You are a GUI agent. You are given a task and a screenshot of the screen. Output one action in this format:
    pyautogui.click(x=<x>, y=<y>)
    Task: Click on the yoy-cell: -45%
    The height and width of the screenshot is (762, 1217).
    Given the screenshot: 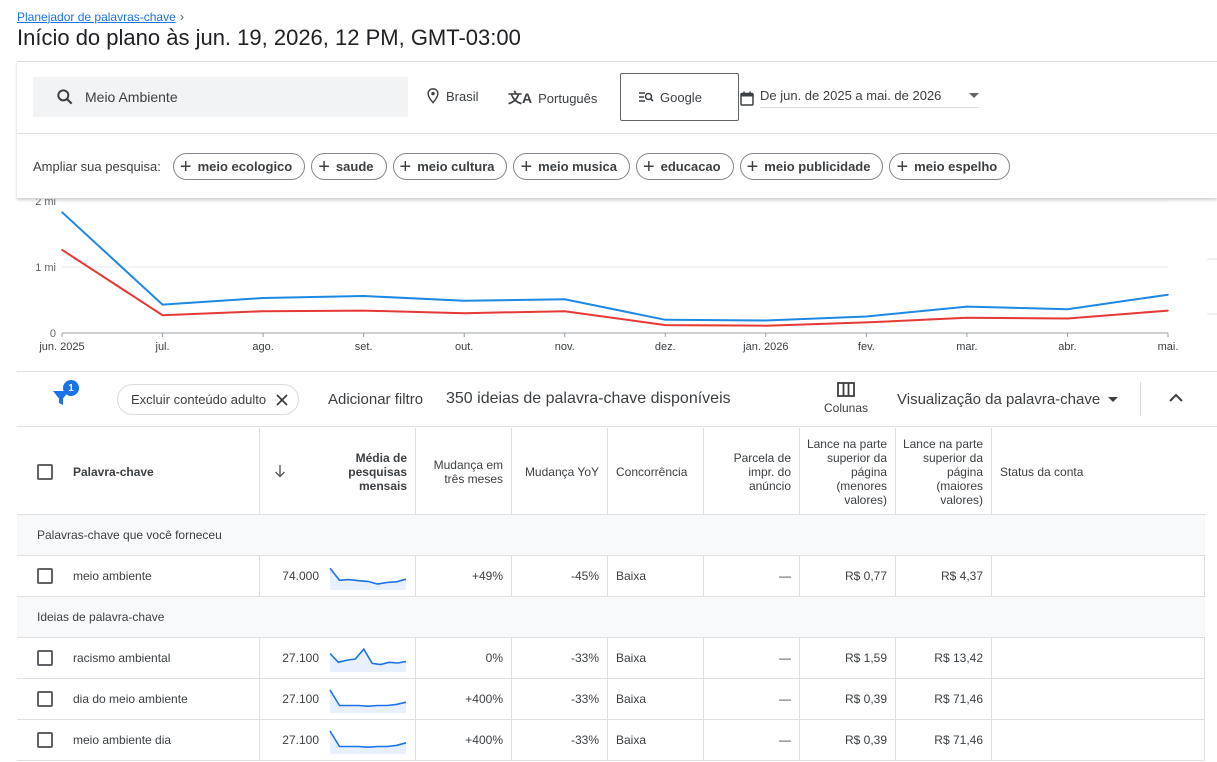 What is the action you would take?
    pyautogui.click(x=560, y=576)
    